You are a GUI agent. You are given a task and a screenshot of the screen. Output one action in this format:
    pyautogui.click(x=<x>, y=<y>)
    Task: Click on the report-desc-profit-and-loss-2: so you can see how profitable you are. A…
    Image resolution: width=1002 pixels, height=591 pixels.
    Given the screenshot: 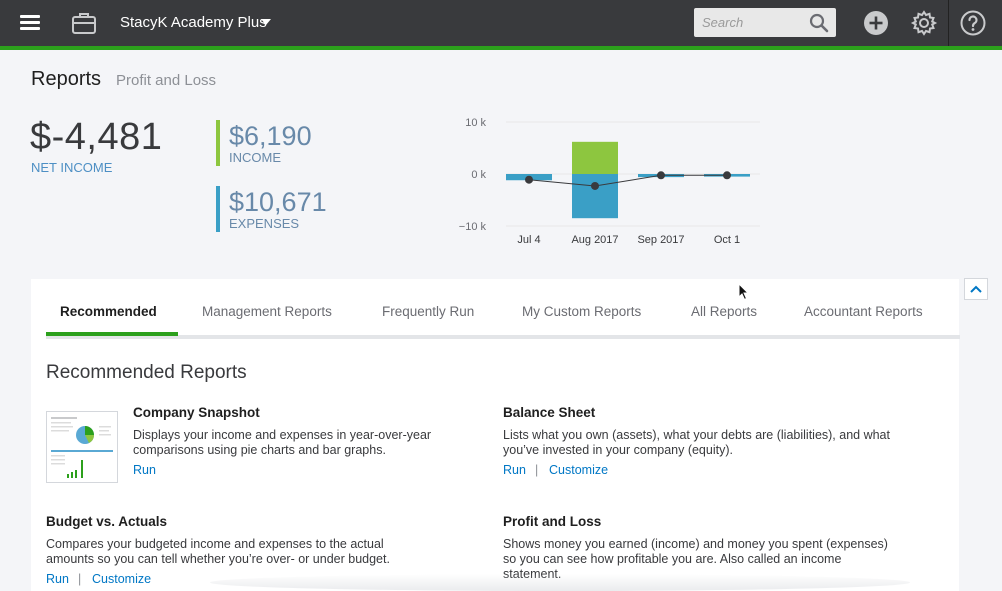 What is the action you would take?
    pyautogui.click(x=672, y=559)
    